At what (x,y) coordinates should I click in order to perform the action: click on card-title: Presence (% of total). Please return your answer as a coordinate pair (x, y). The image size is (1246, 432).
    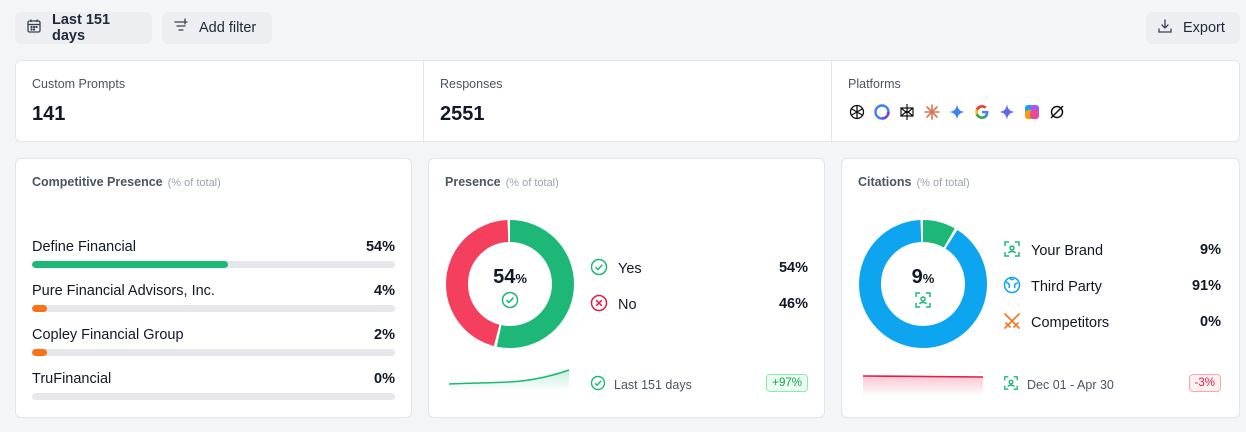
    Looking at the image, I should click on (502, 182).